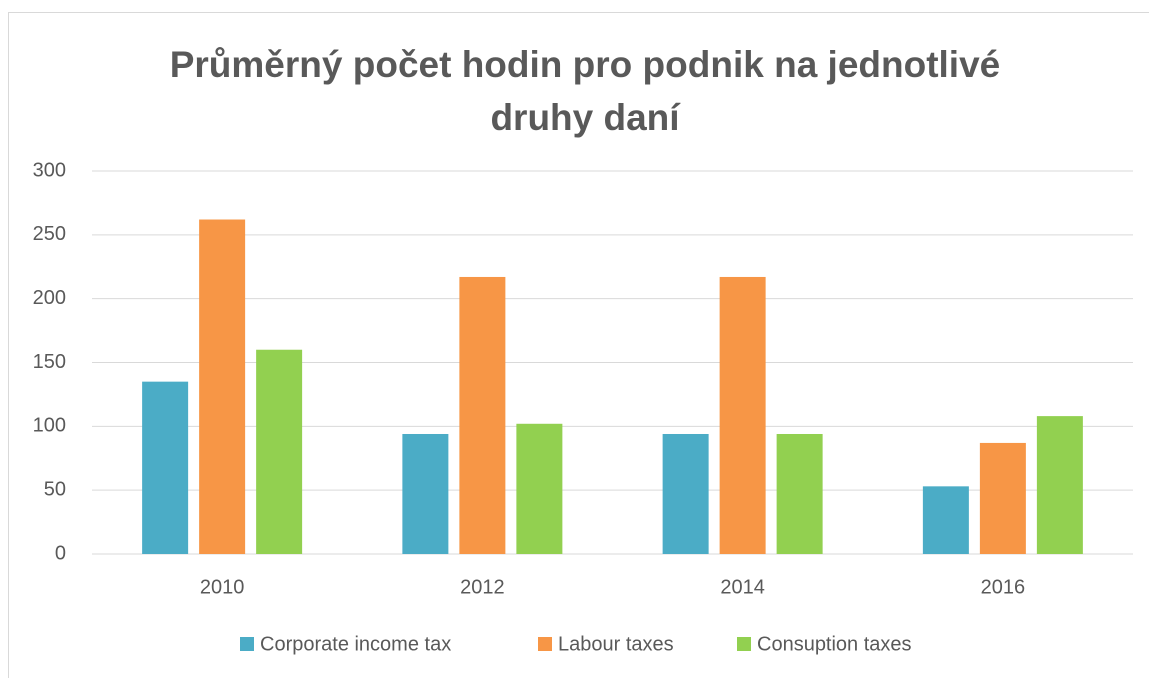 Image resolution: width=1149 pixels, height=678 pixels. I want to click on x-tick-label: 2016, so click(1003, 587).